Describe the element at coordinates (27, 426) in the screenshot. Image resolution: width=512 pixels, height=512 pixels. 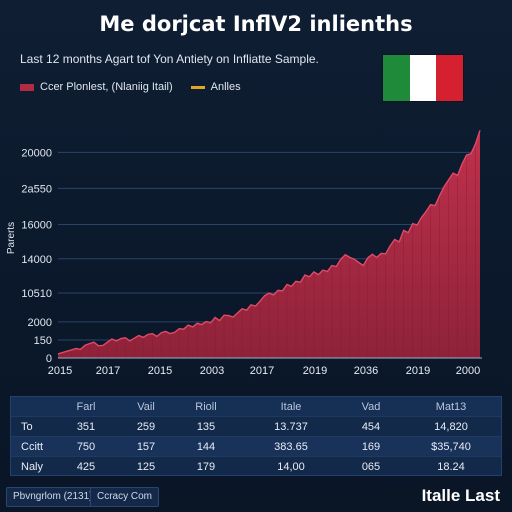
I see `table-cell: To` at that location.